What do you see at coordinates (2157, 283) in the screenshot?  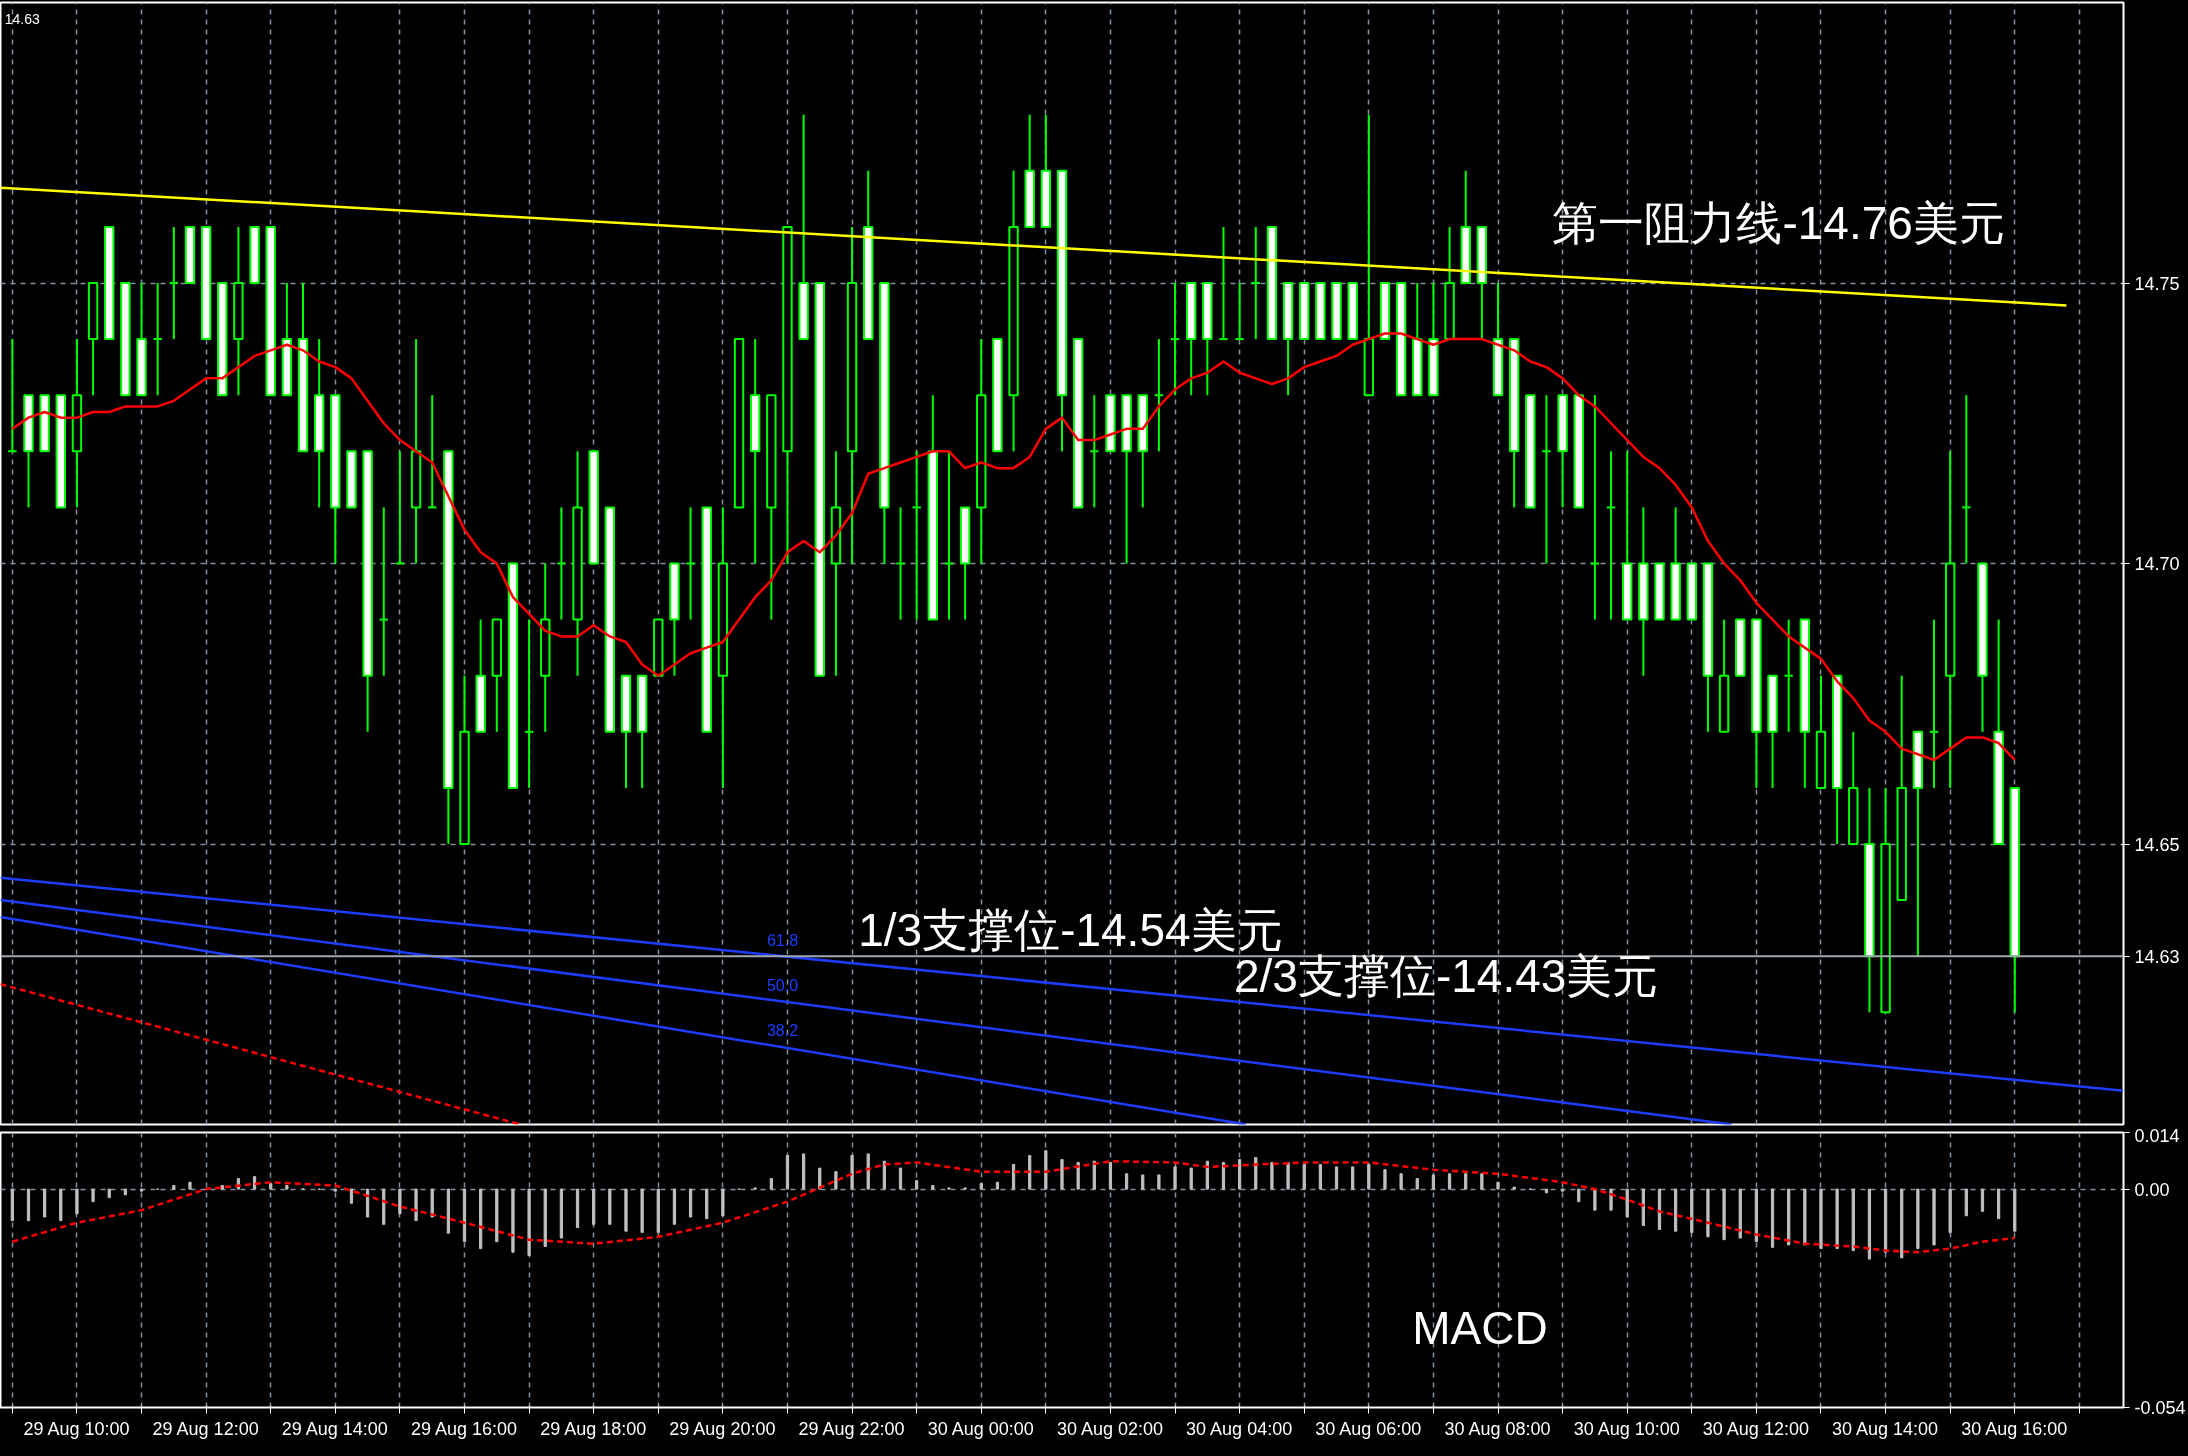 I see `y-tick-label: 14.75` at bounding box center [2157, 283].